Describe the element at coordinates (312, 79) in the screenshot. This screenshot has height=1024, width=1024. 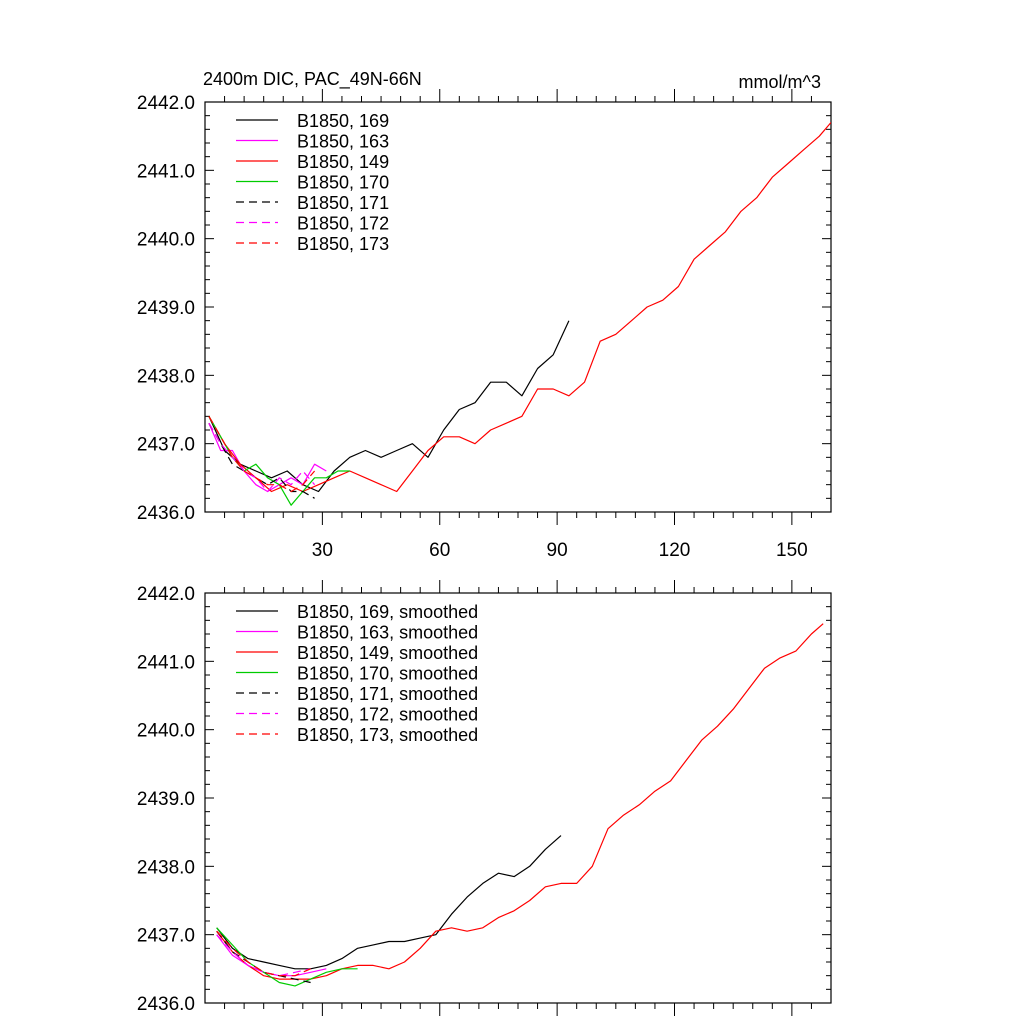
I see `chart-title: 2400m DIC, PAC_49N-66N` at that location.